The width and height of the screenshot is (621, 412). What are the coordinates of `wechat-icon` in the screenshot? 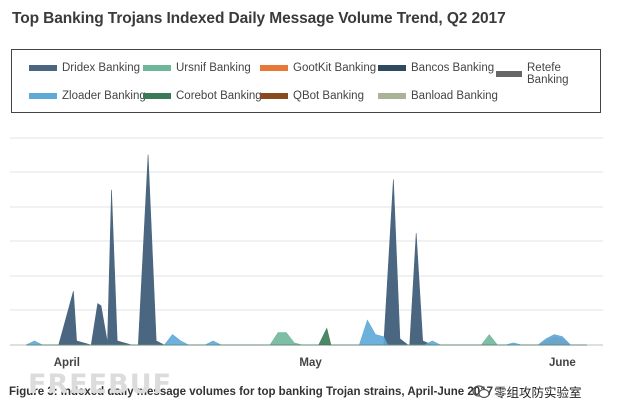 It's located at (481, 391).